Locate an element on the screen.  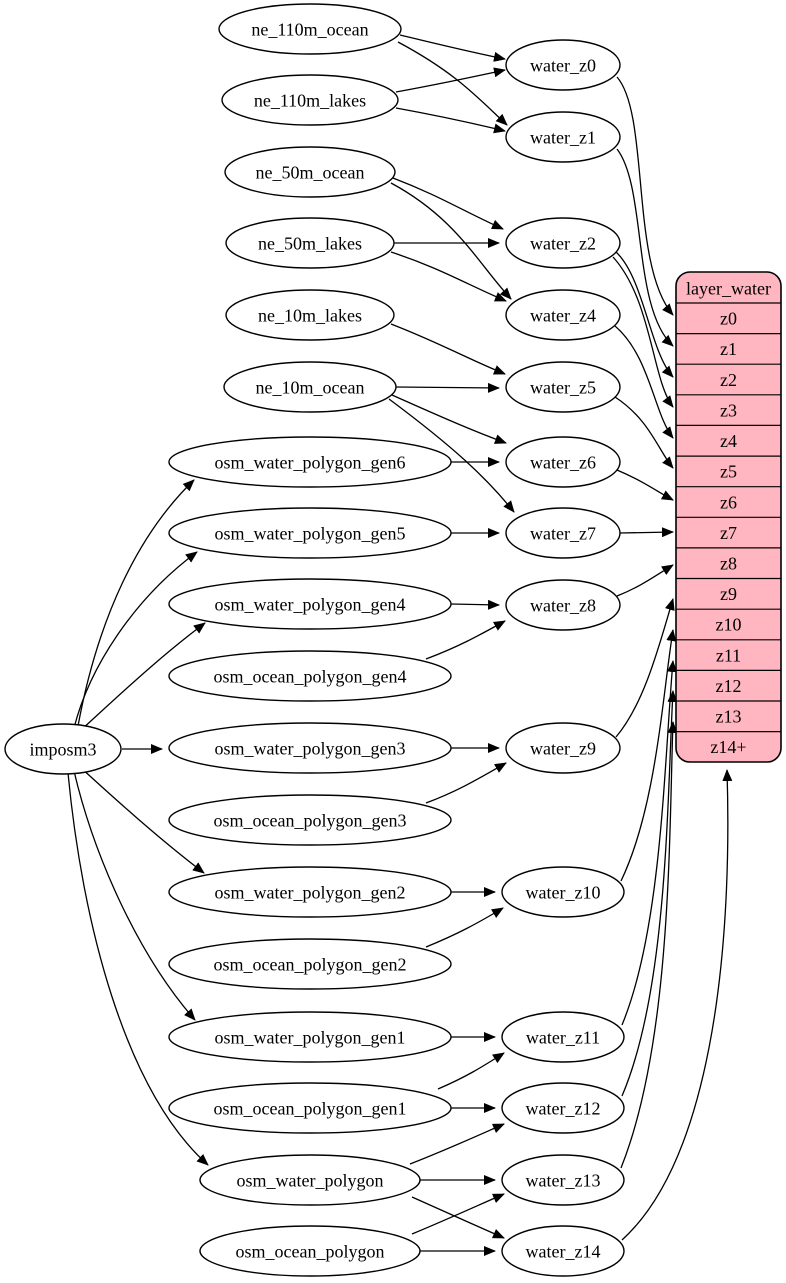
row-z11: z11 is located at coordinates (728, 655).